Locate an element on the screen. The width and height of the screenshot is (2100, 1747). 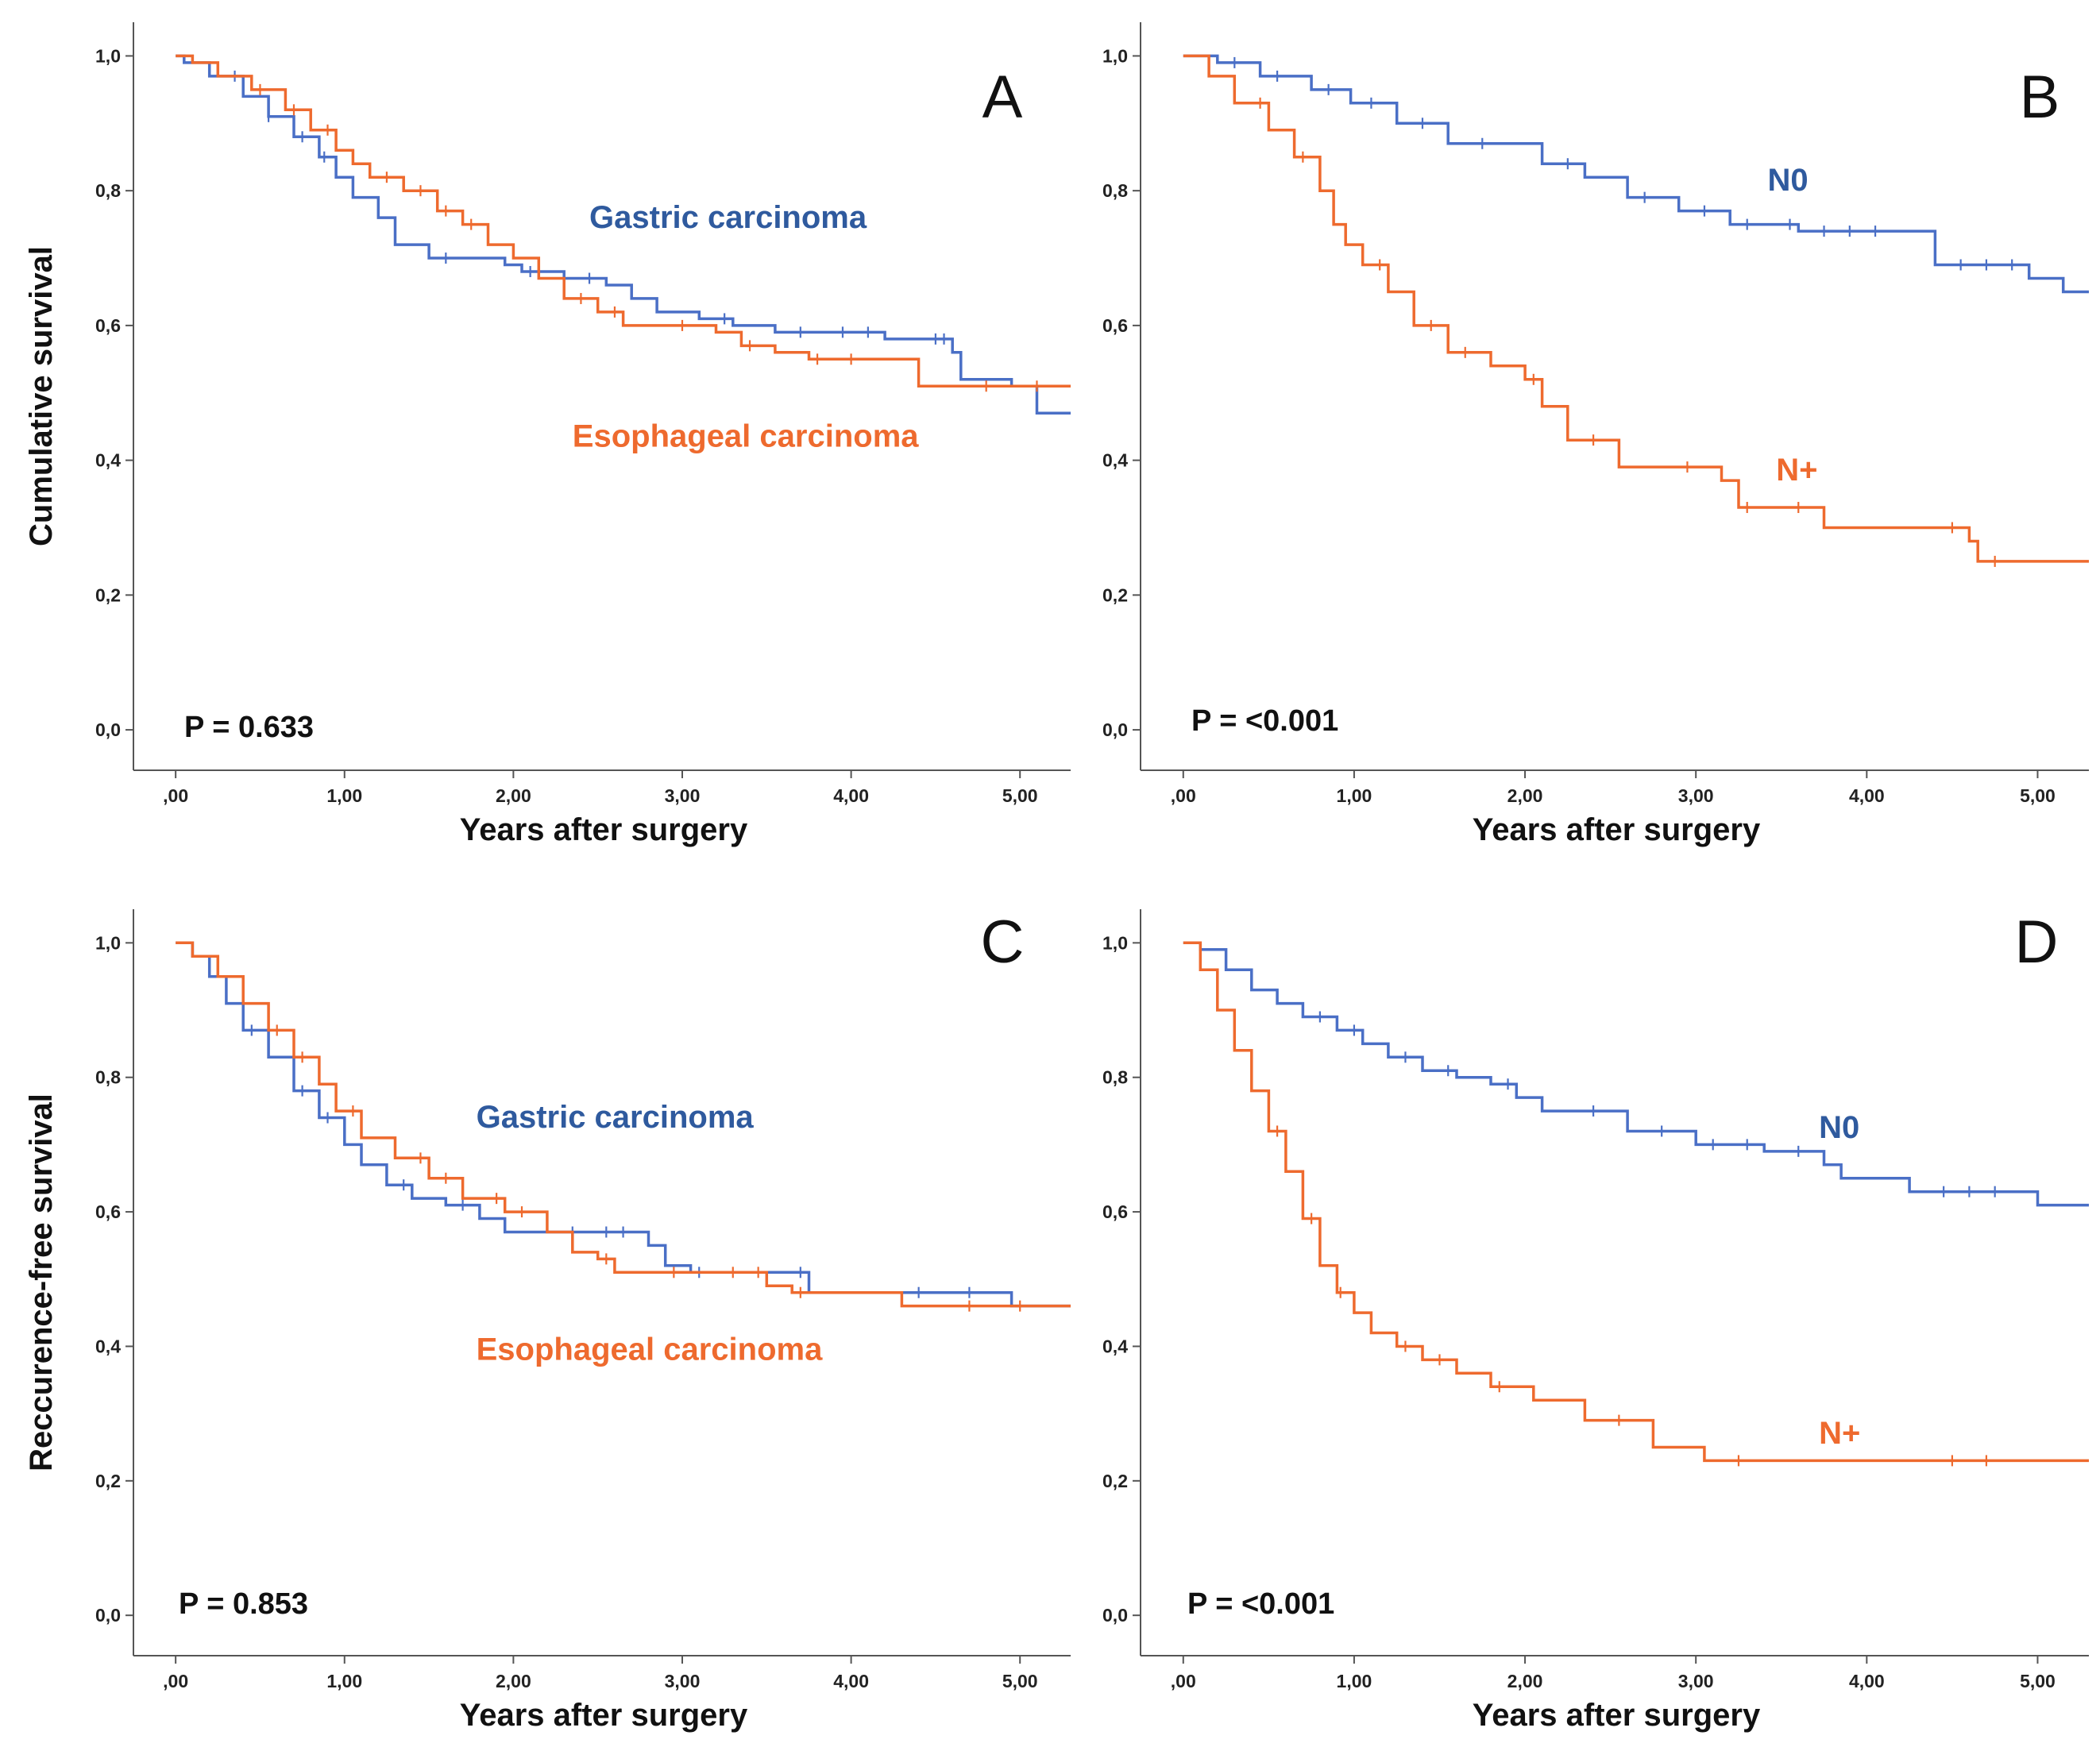
y-axis-title: Reccurence-free survival is located at coordinates (41, 1282).